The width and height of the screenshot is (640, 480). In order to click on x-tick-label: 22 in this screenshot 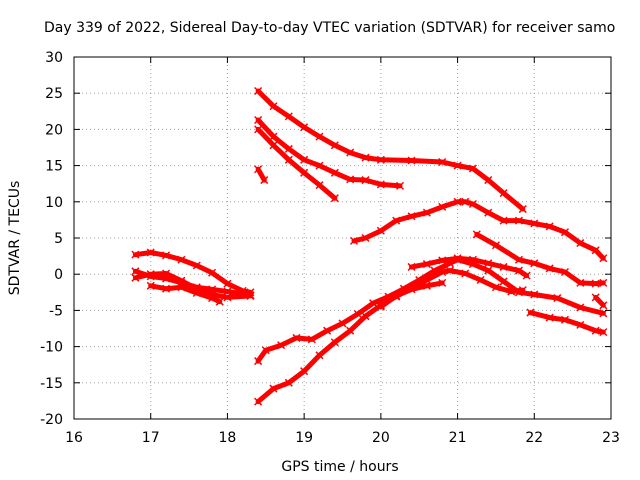, I will do `click(534, 438)`.